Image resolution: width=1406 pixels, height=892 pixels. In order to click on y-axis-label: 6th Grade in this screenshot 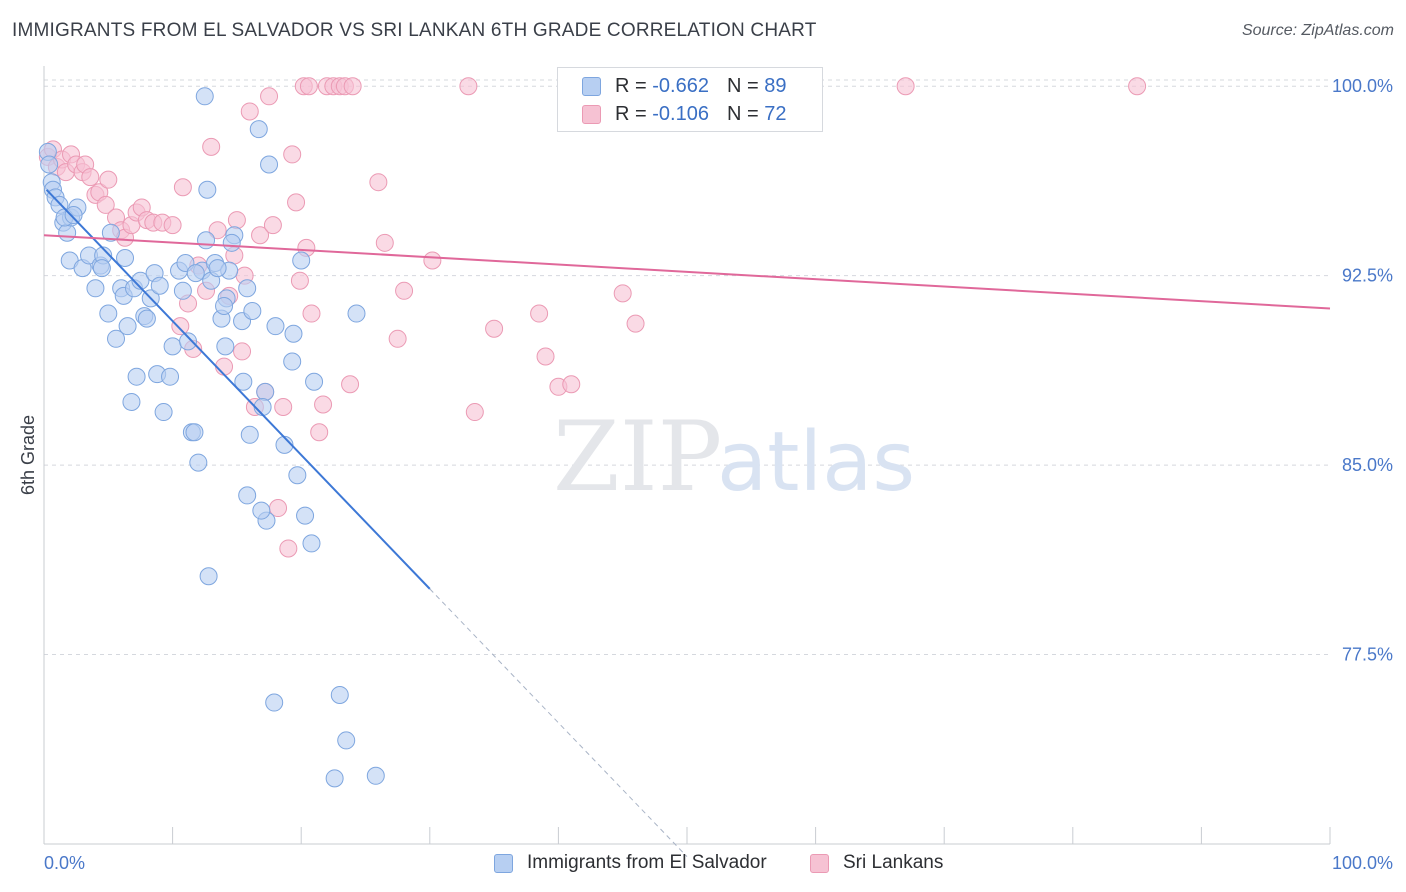, I will do `click(28, 455)`.